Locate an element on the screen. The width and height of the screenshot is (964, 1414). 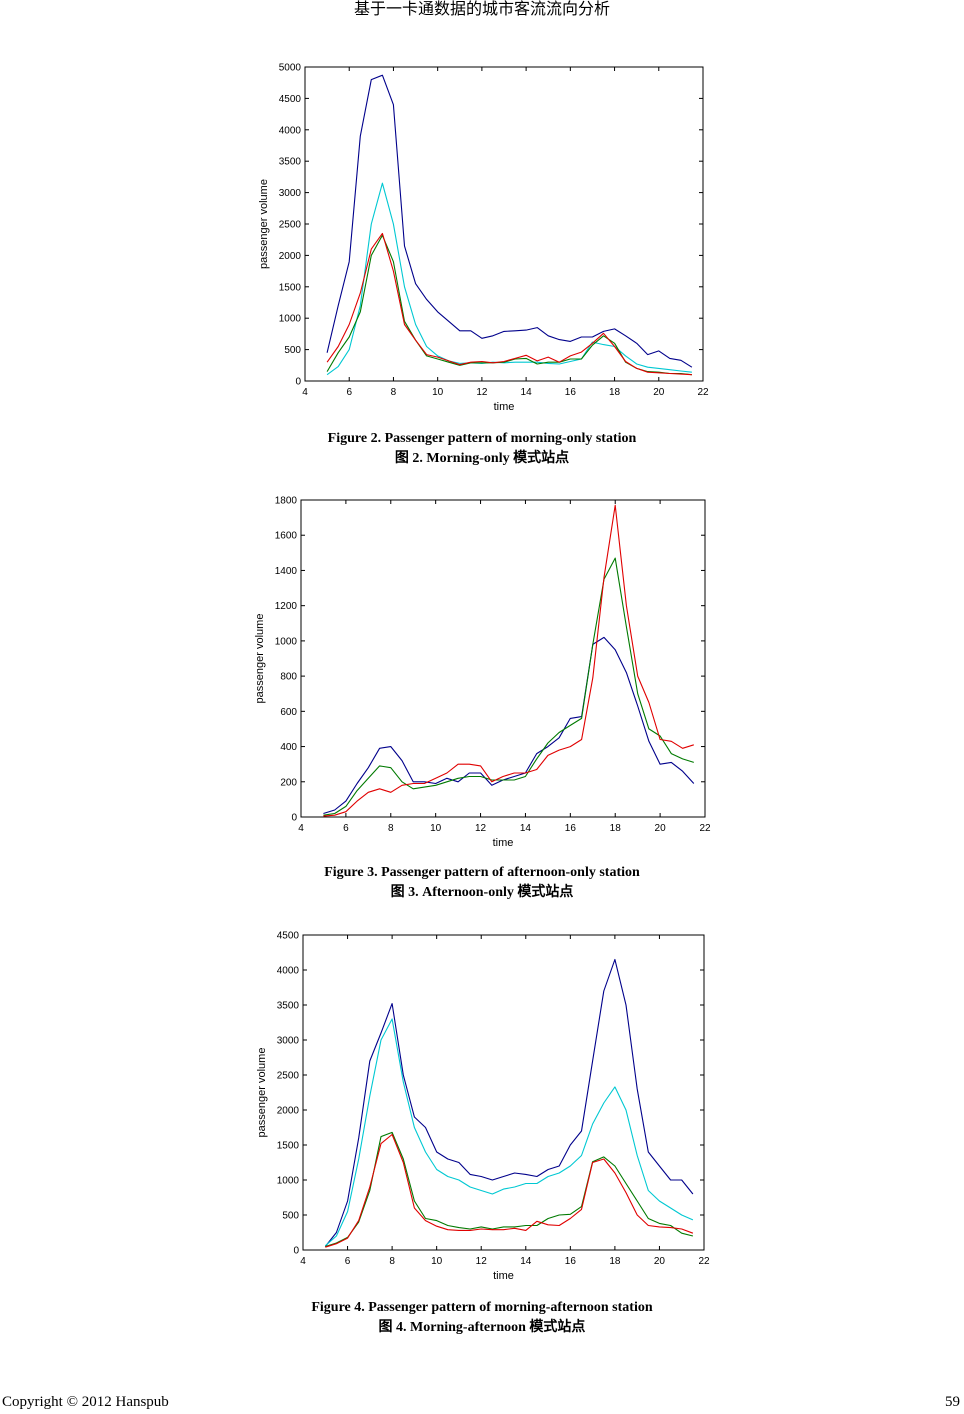
running-header: 基于一卡通数据的城市客流流向分析 is located at coordinates (481, 9).